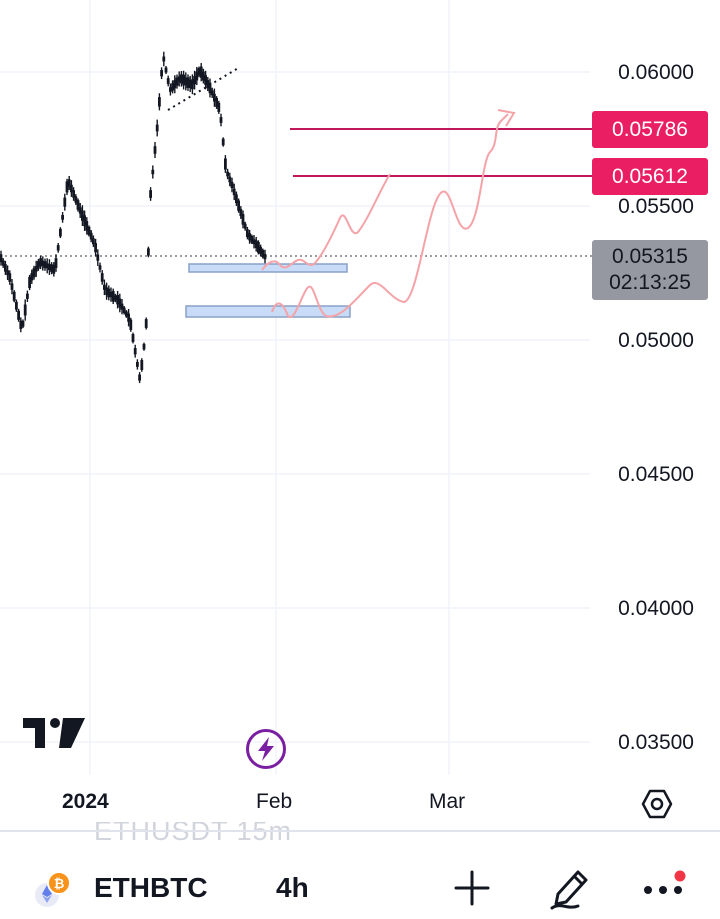 The image size is (720, 919). What do you see at coordinates (268, 311) in the screenshot?
I see `support-zone-lower` at bounding box center [268, 311].